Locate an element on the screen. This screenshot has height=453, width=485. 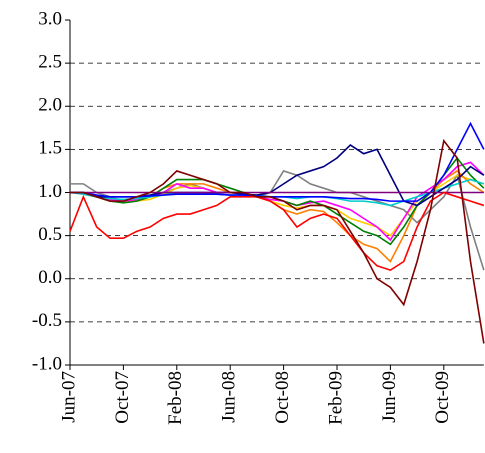
x-tick-label: Oct-07 is located at coordinates (122, 397).